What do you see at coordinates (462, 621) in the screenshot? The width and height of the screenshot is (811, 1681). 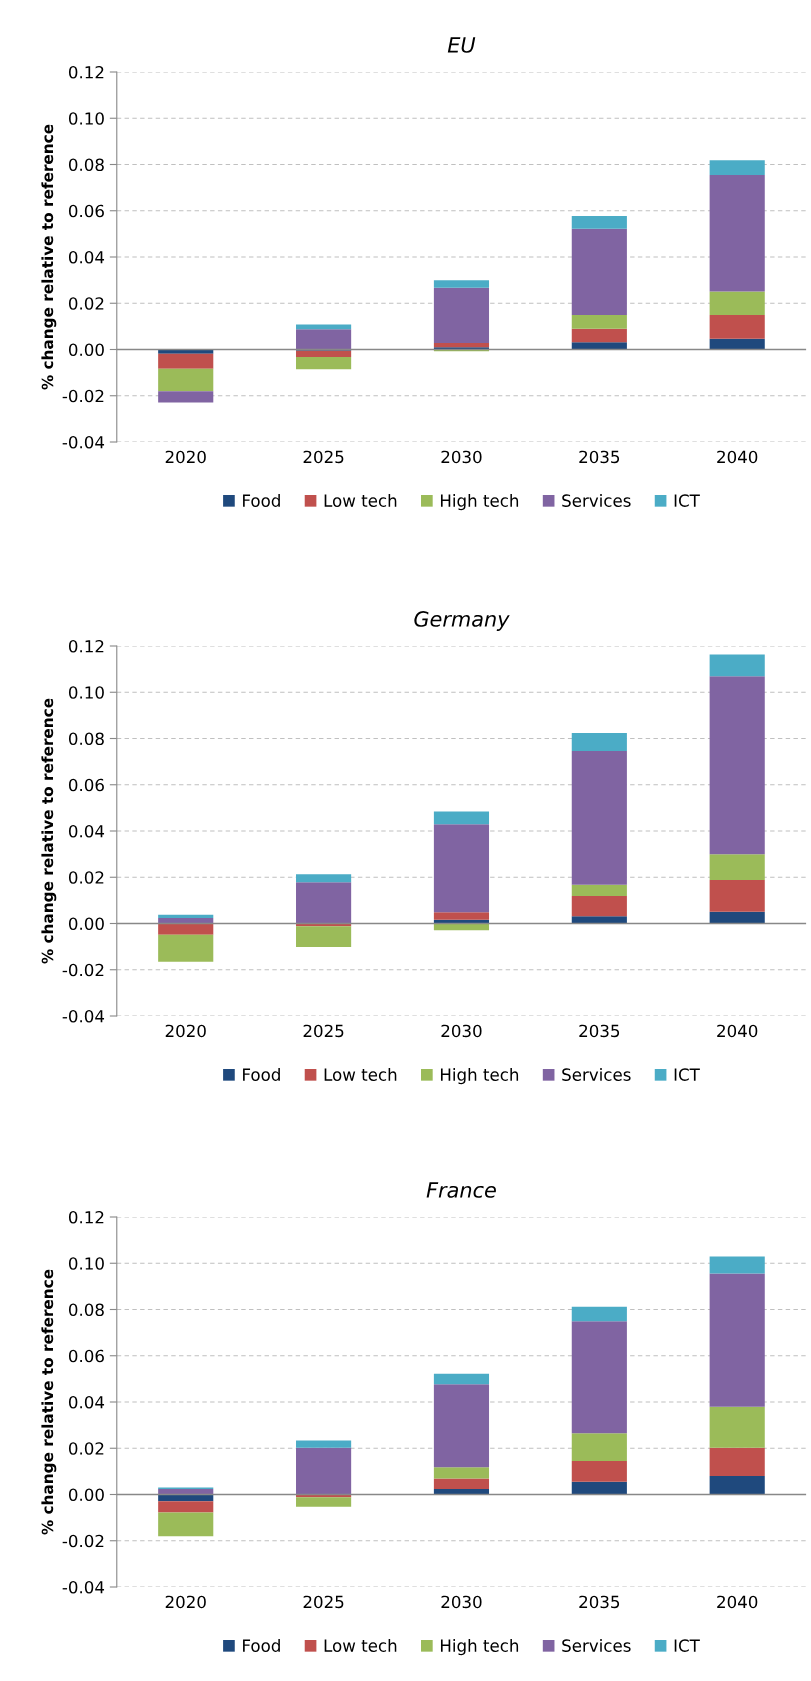 I see `chart-title: Germany` at bounding box center [462, 621].